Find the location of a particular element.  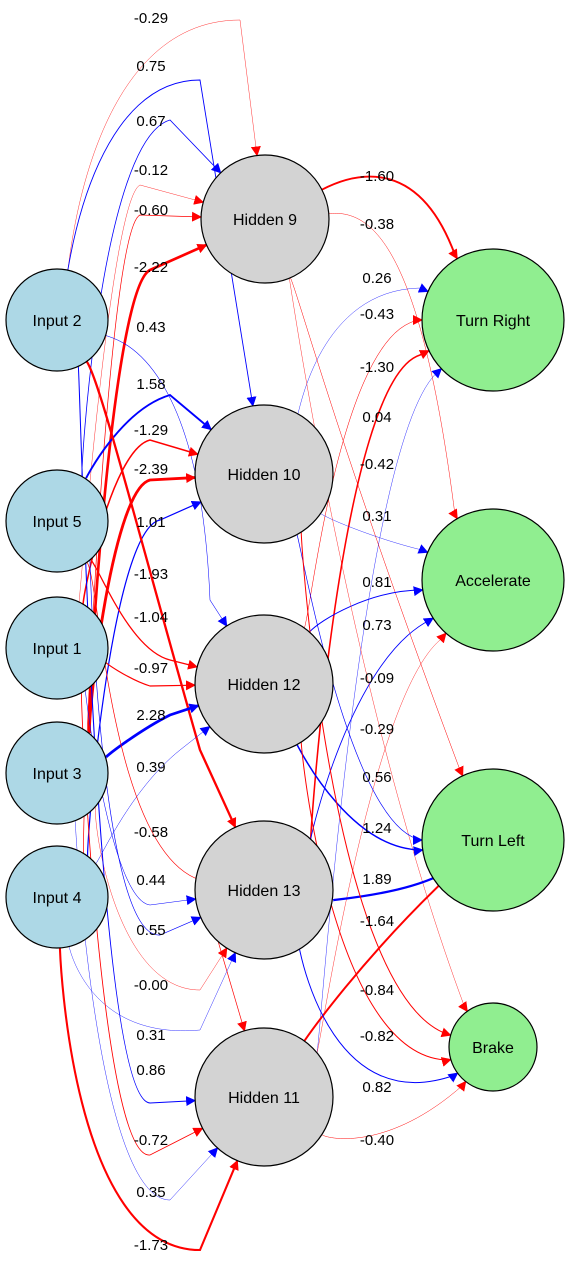

edge-weight-label: -0.58 is located at coordinates (151, 832).